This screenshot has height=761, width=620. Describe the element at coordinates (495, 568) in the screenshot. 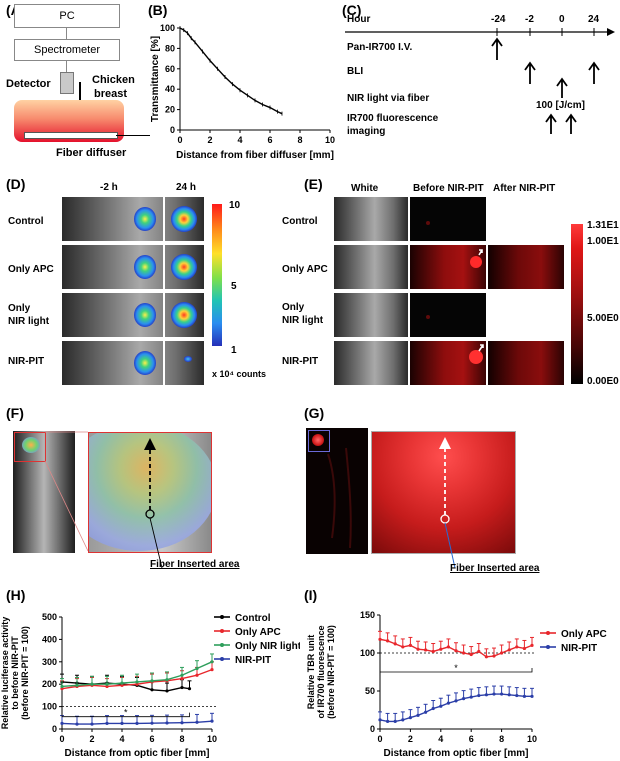

I see `fiber-area-caption: Fiber Inserted area` at that location.